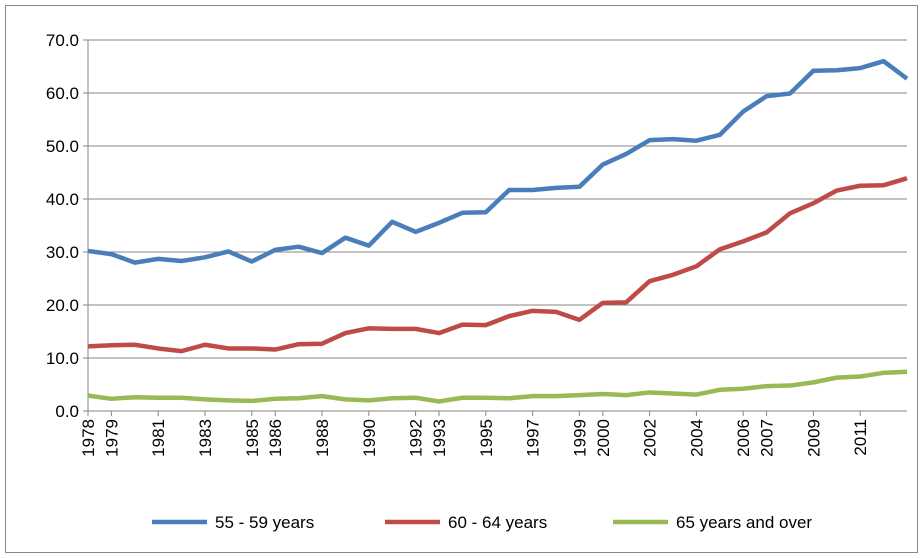 This screenshot has height=558, width=923. Describe the element at coordinates (111, 438) in the screenshot. I see `x-tick-label: 1979` at that location.